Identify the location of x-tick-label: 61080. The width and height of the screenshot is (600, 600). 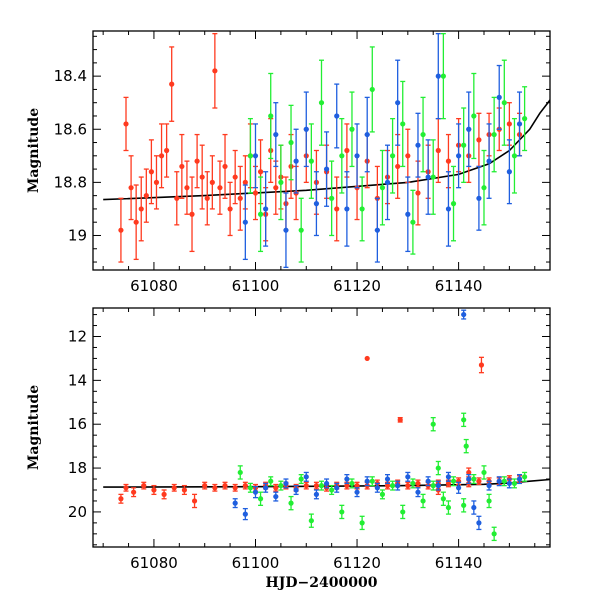
(154, 286).